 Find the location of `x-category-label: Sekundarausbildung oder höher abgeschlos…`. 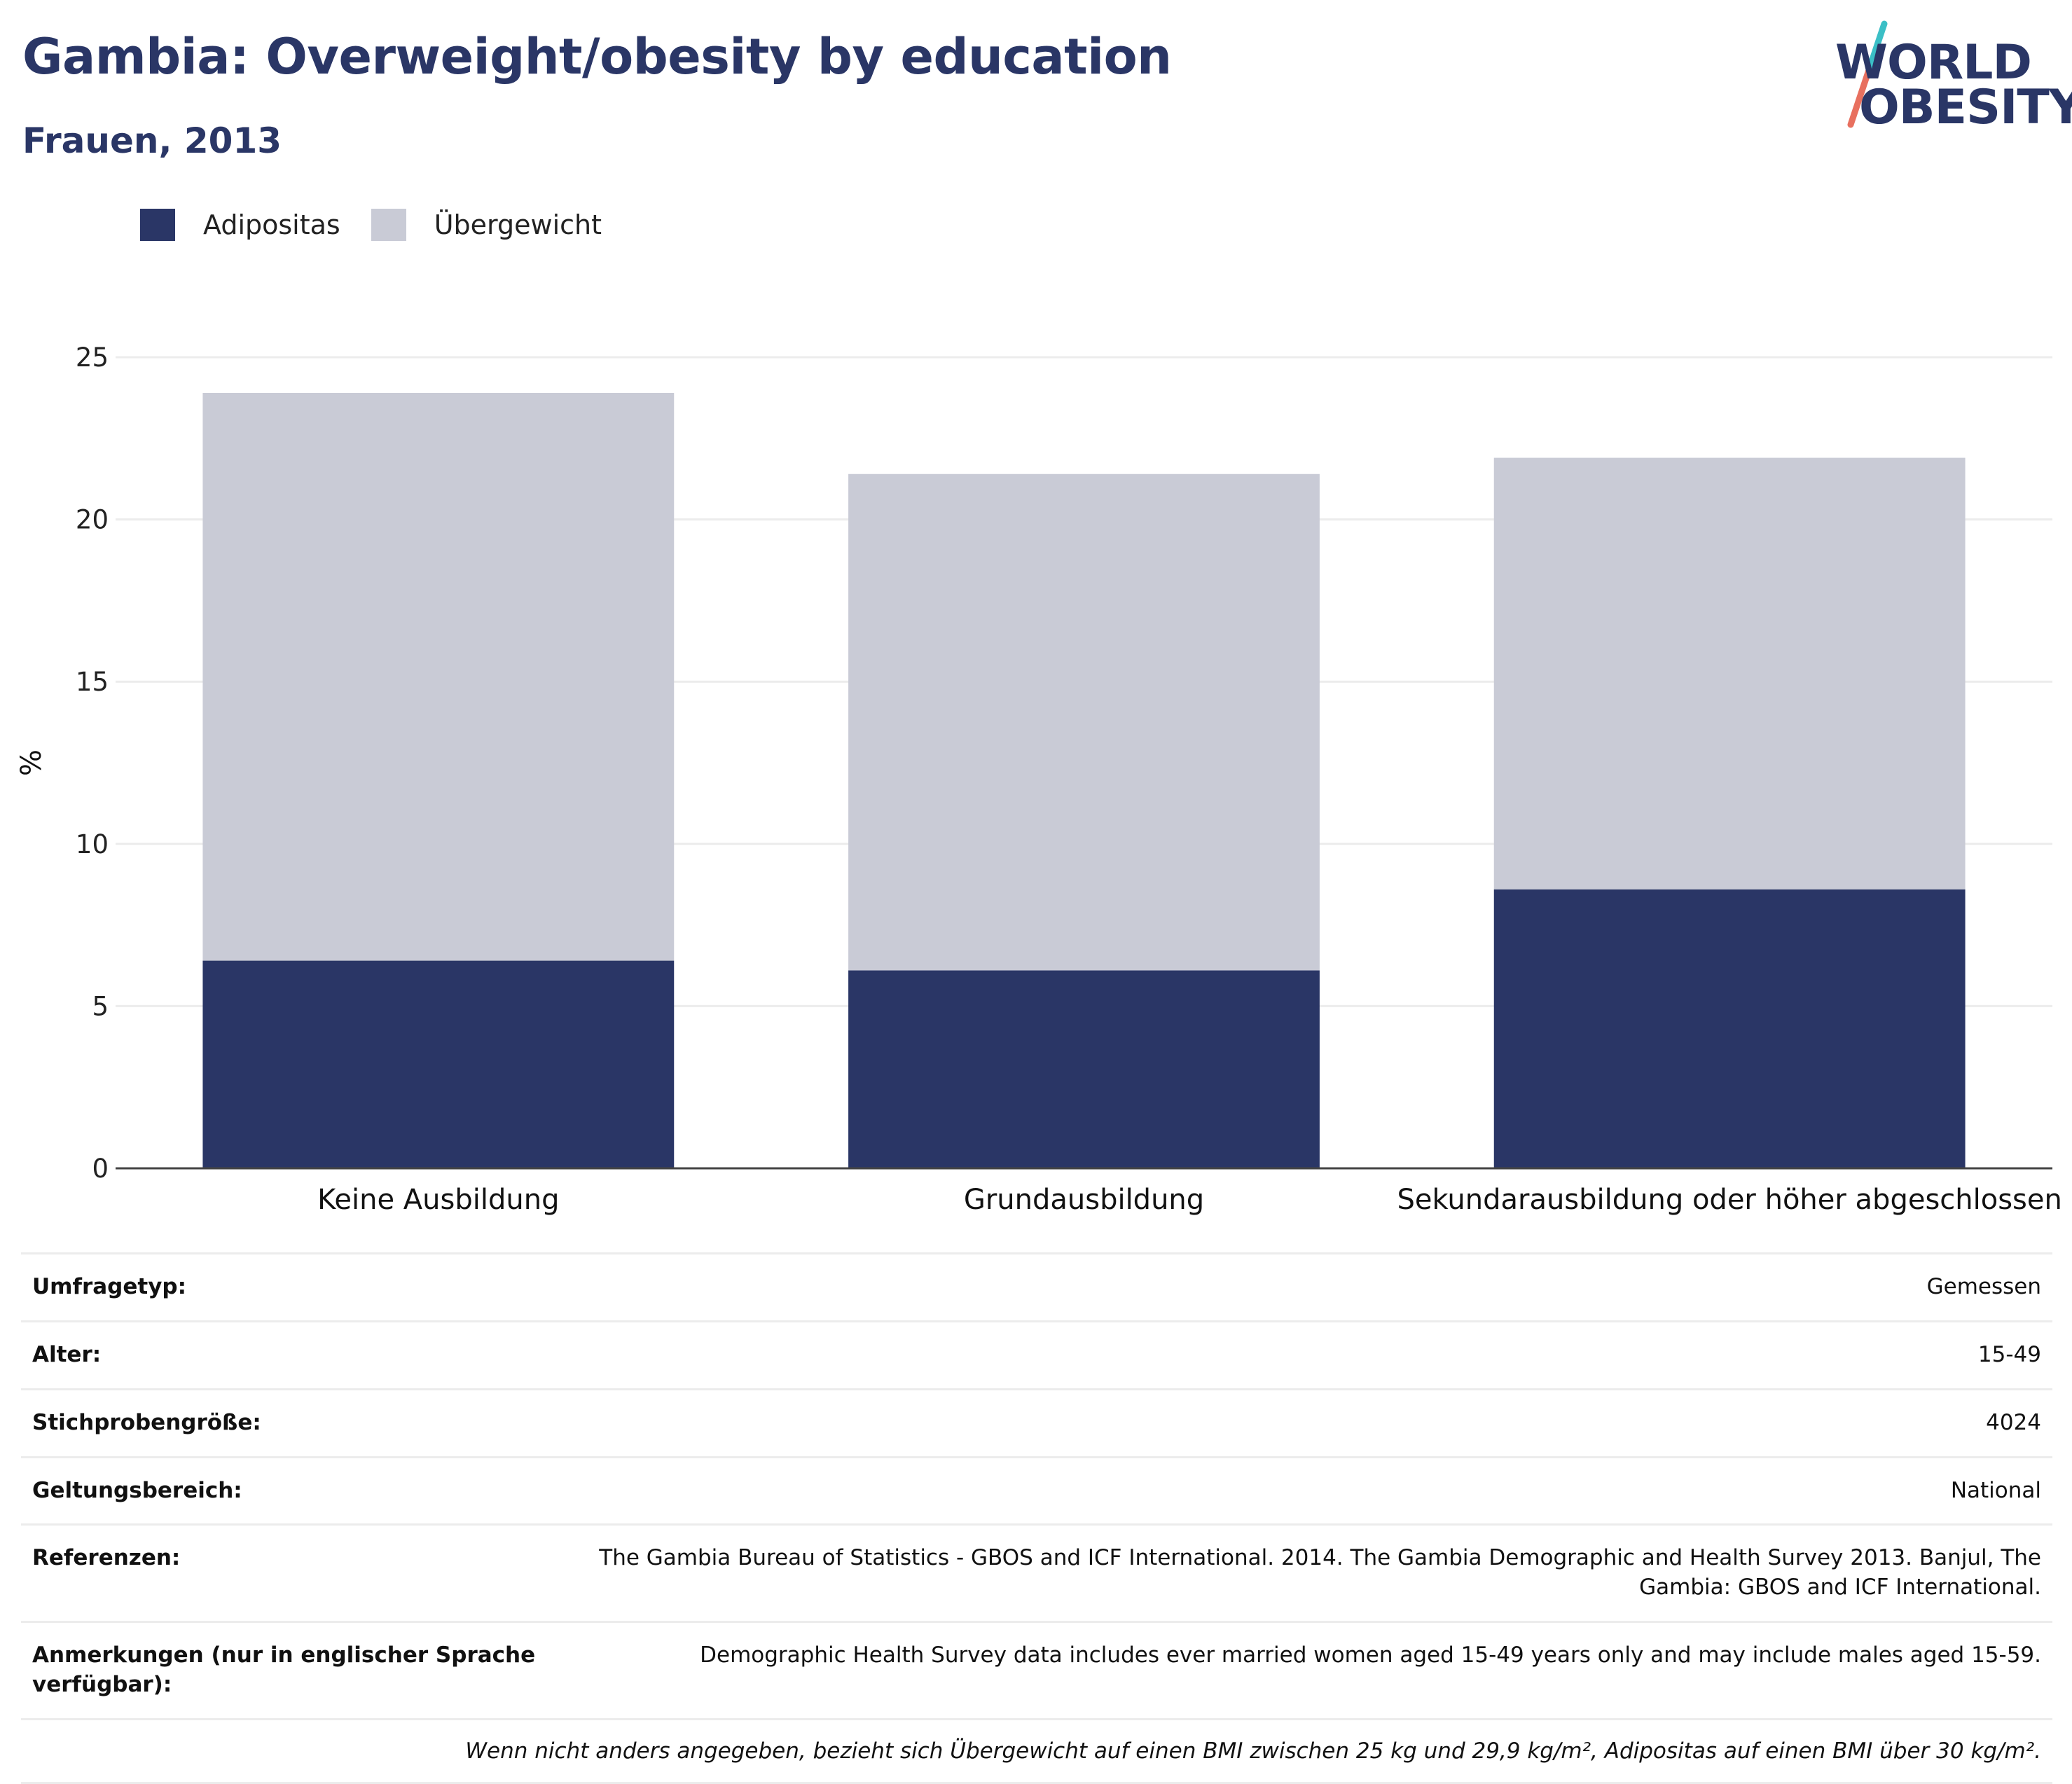

x-category-label: Sekundarausbildung oder höher abgeschlos… is located at coordinates (1729, 1200).